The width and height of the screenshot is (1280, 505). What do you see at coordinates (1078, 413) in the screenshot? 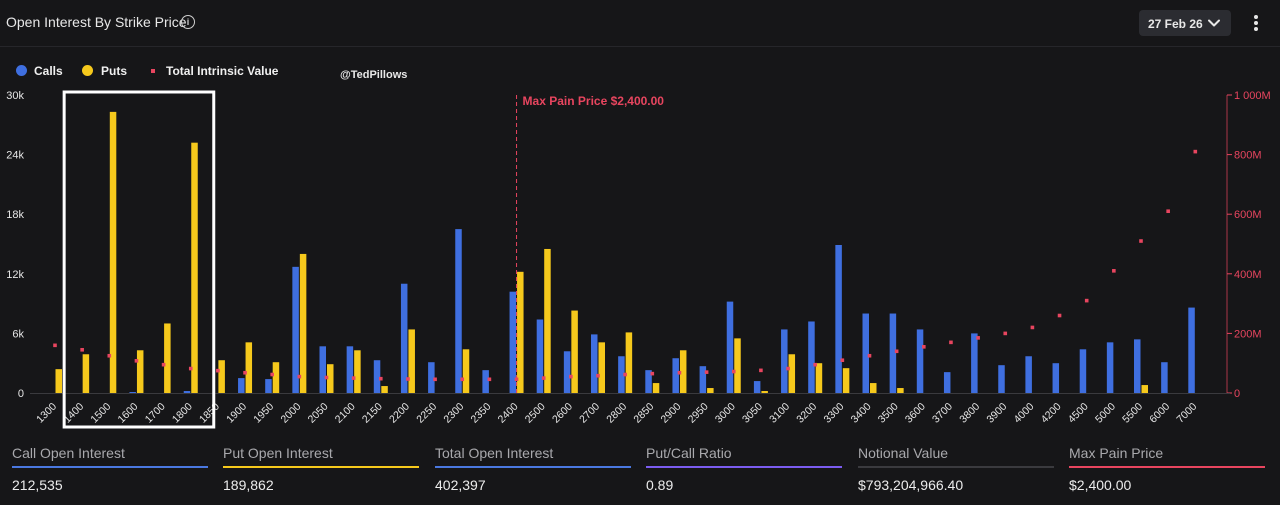
I see `x-tick-label: 4500` at bounding box center [1078, 413].